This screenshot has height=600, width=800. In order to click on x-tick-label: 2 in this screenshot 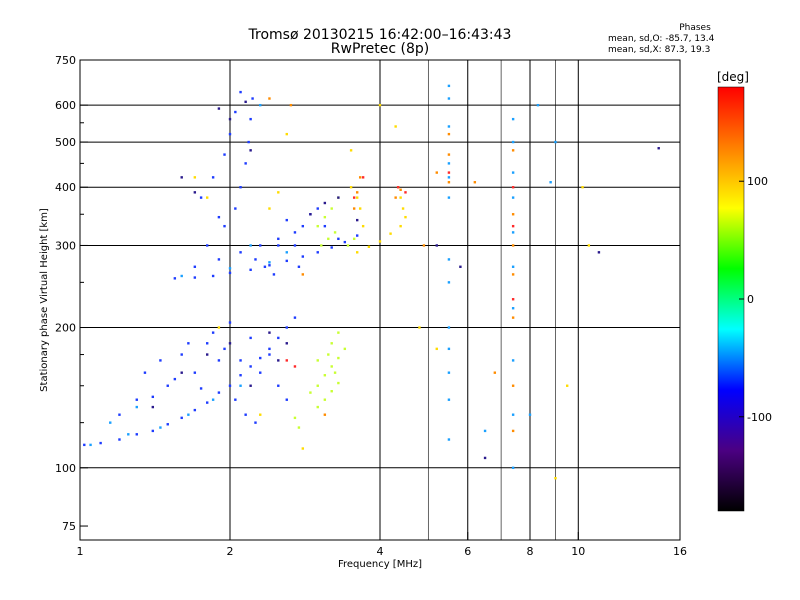, I will do `click(230, 551)`.